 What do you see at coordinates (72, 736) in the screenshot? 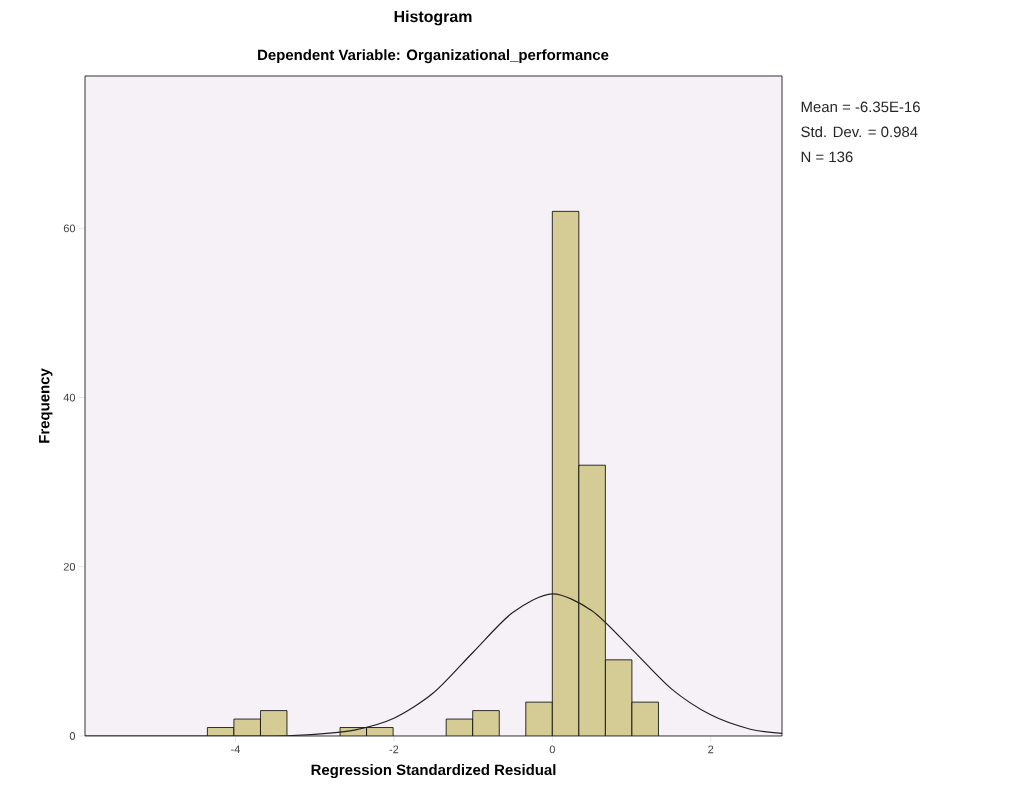
I see `y-tick-label: 0` at bounding box center [72, 736].